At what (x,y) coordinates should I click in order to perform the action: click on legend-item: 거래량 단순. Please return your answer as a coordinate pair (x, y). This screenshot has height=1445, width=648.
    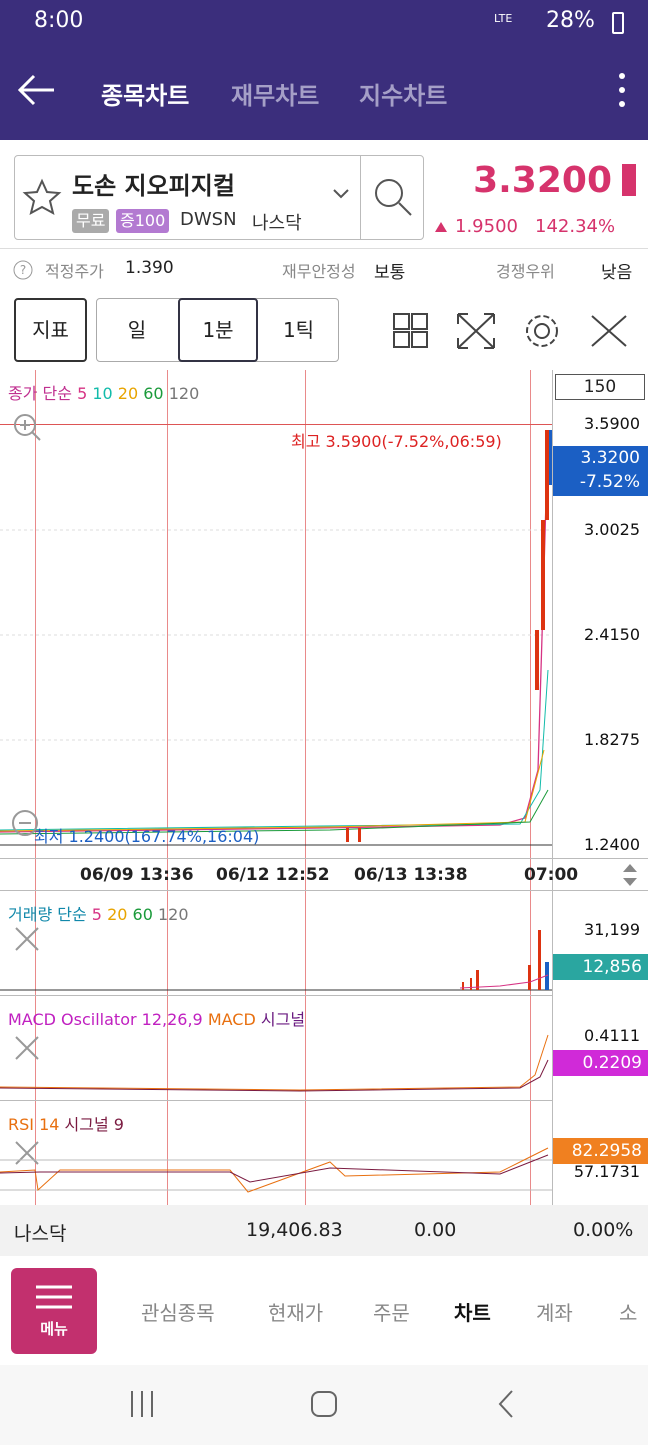
    Looking at the image, I should click on (47, 914).